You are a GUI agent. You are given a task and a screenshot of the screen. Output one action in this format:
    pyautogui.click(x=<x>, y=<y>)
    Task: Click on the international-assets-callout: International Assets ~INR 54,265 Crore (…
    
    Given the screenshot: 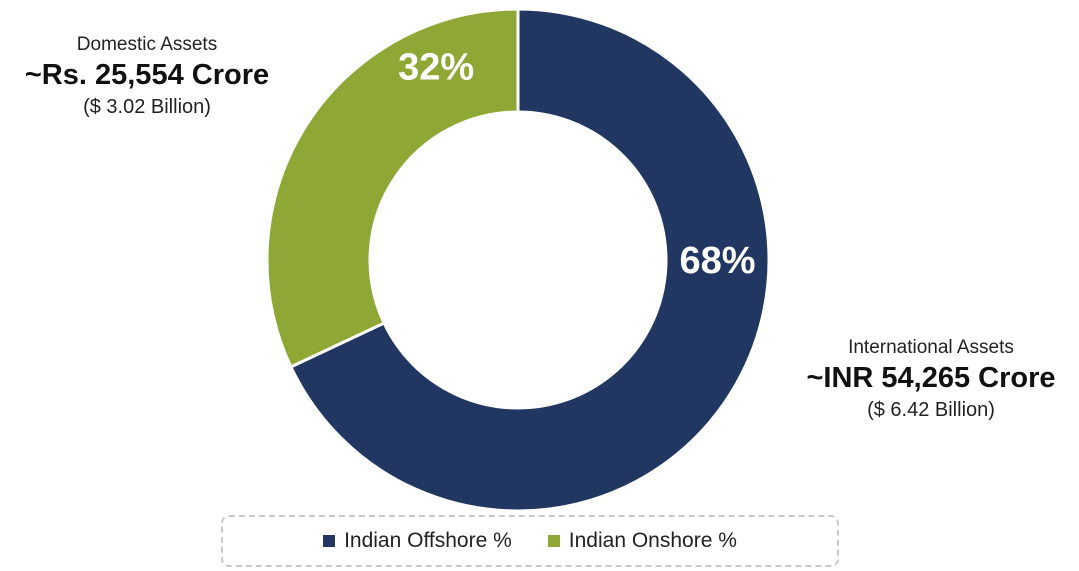 What is the action you would take?
    pyautogui.click(x=931, y=379)
    